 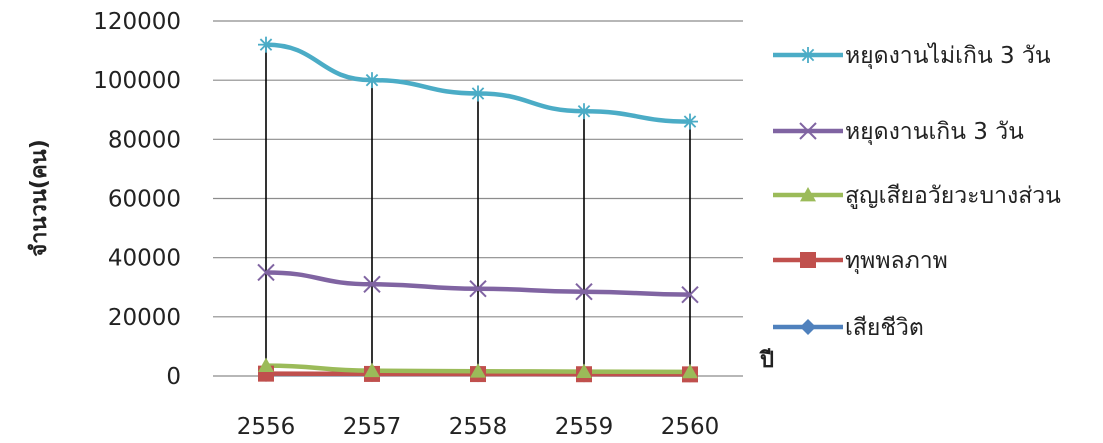 I want to click on y-tick-label: 120000, so click(x=137, y=22).